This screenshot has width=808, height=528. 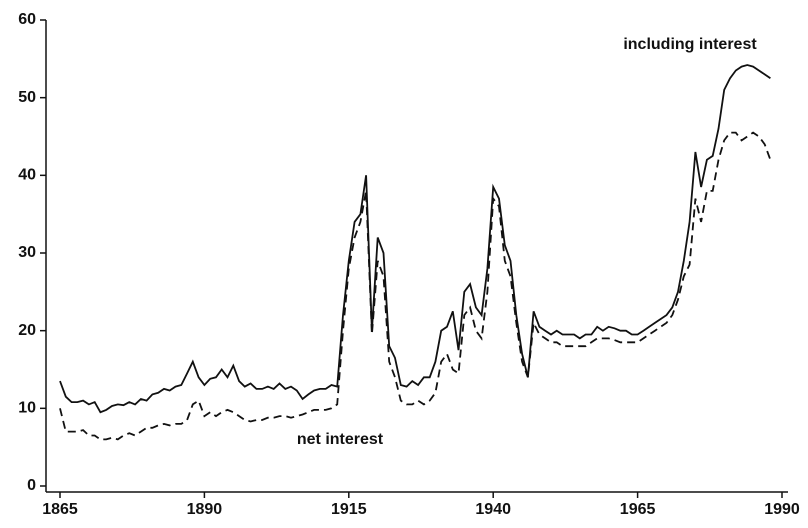 I want to click on series-label: net interest, so click(x=340, y=439).